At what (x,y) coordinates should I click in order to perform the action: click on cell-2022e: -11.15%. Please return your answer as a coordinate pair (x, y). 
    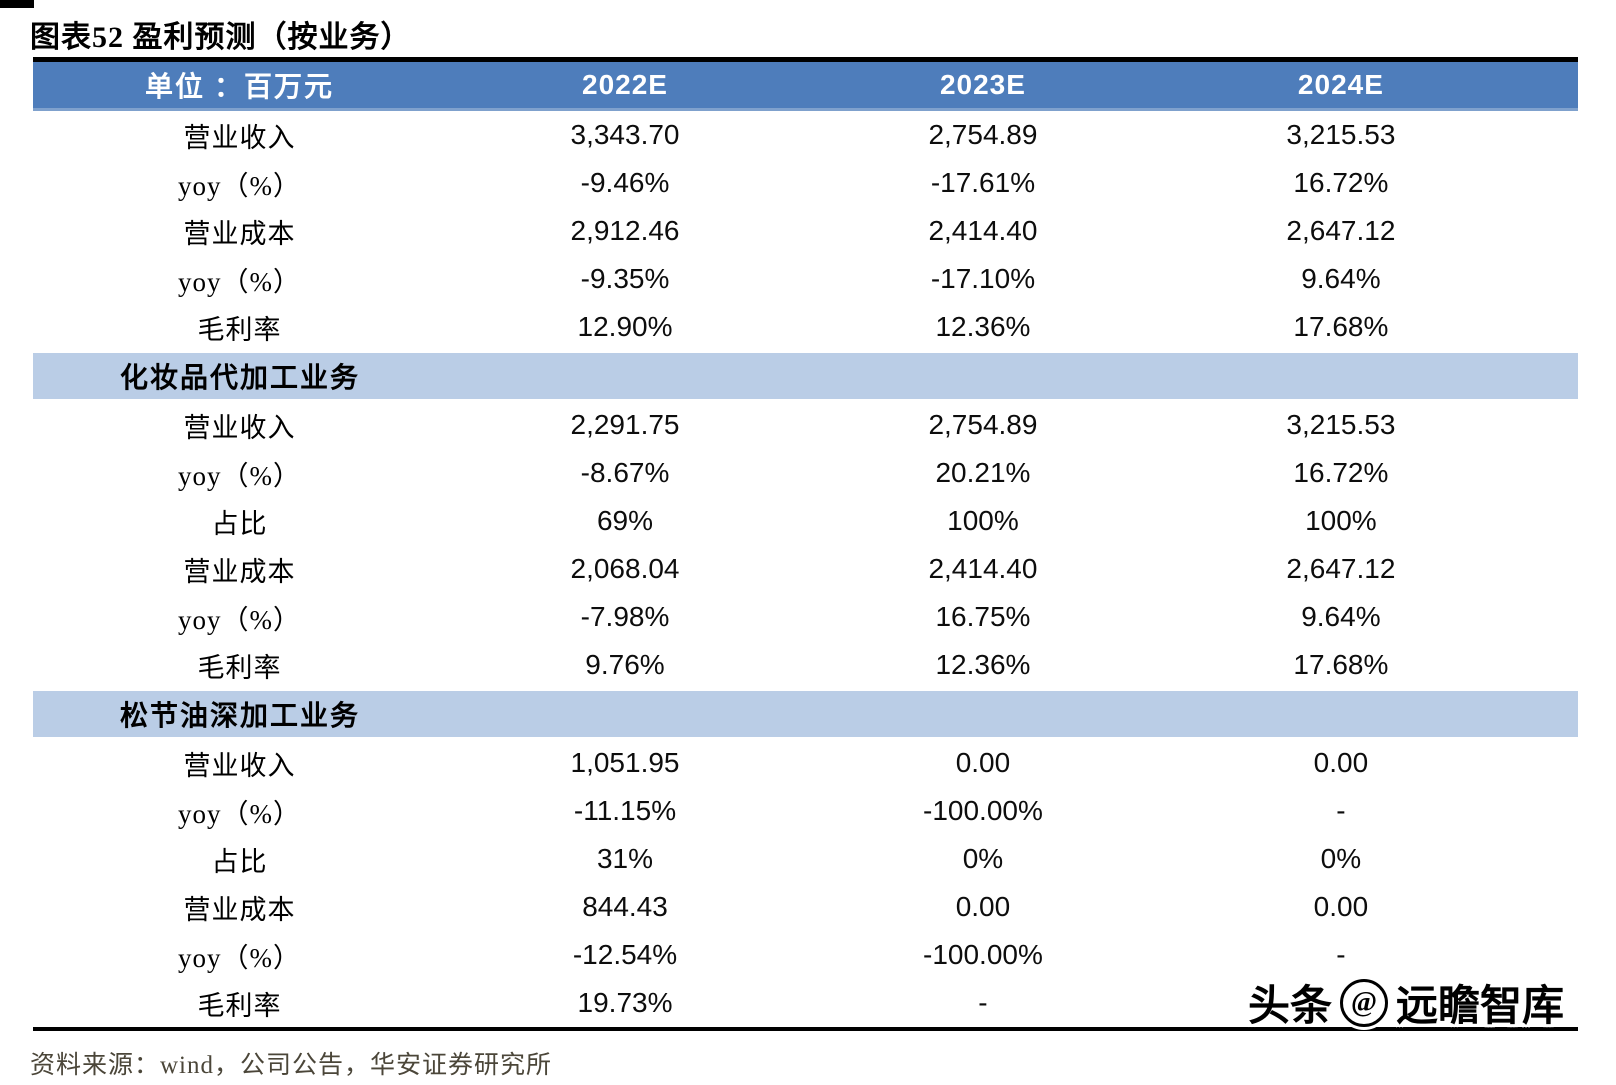
    Looking at the image, I should click on (625, 810).